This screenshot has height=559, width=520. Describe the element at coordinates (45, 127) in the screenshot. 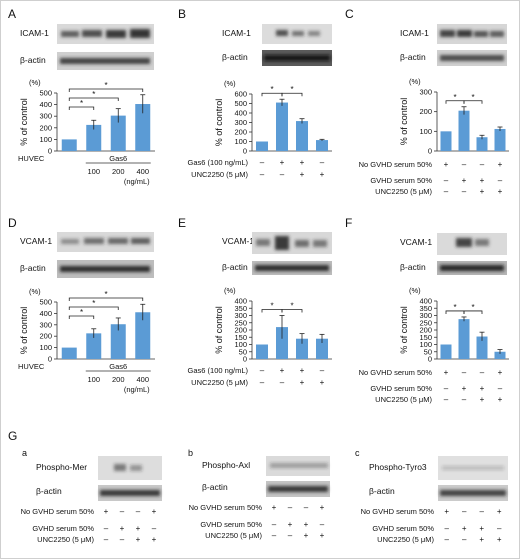

I see `y-tick-label-A: 200` at that location.